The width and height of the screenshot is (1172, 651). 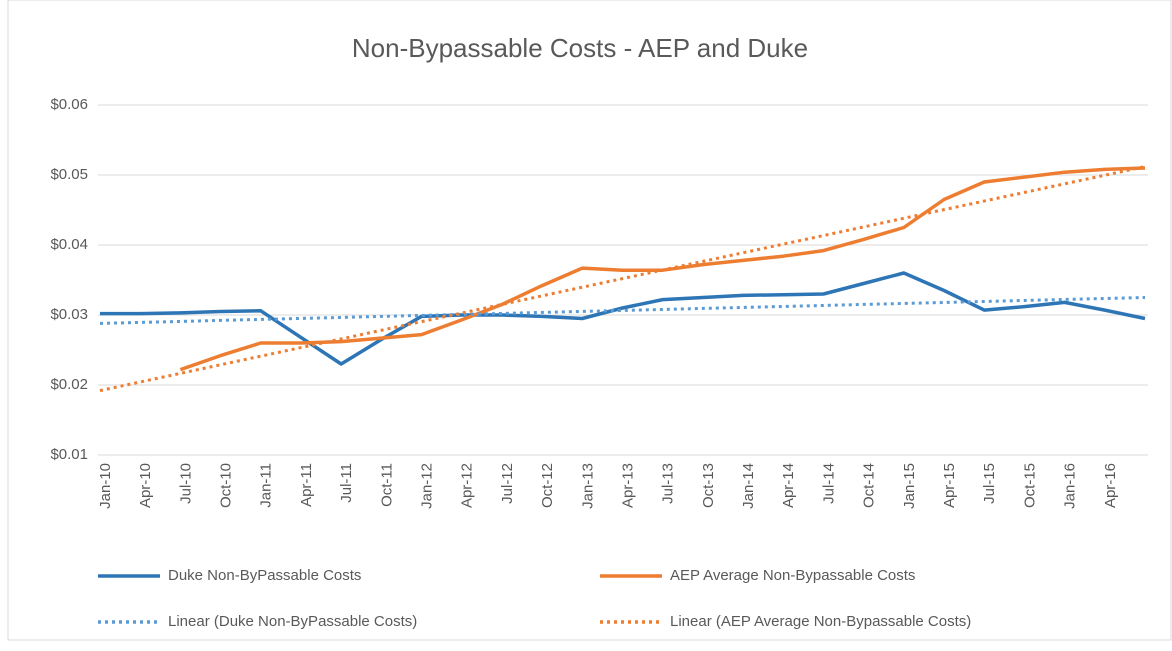 What do you see at coordinates (145, 485) in the screenshot?
I see `x-tick-label: Apr-10` at bounding box center [145, 485].